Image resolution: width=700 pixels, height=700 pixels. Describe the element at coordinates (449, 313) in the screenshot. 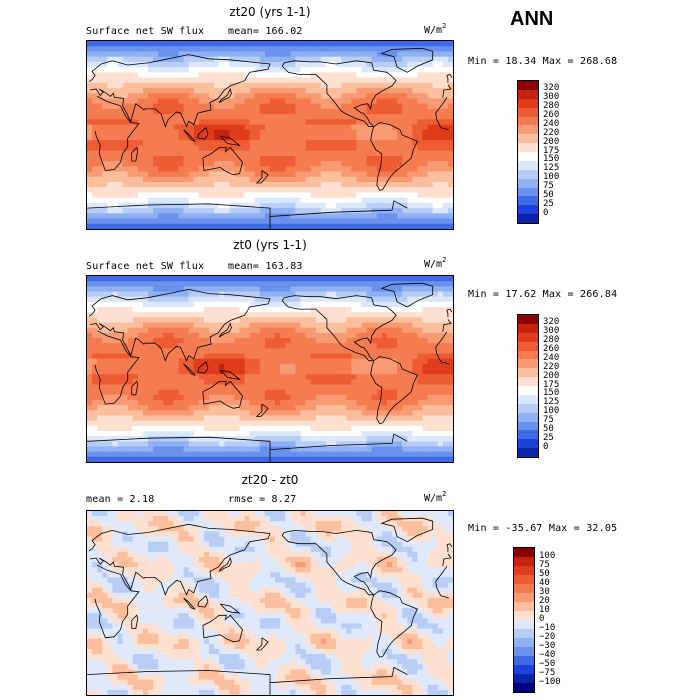

I see `coastline-uk` at that location.